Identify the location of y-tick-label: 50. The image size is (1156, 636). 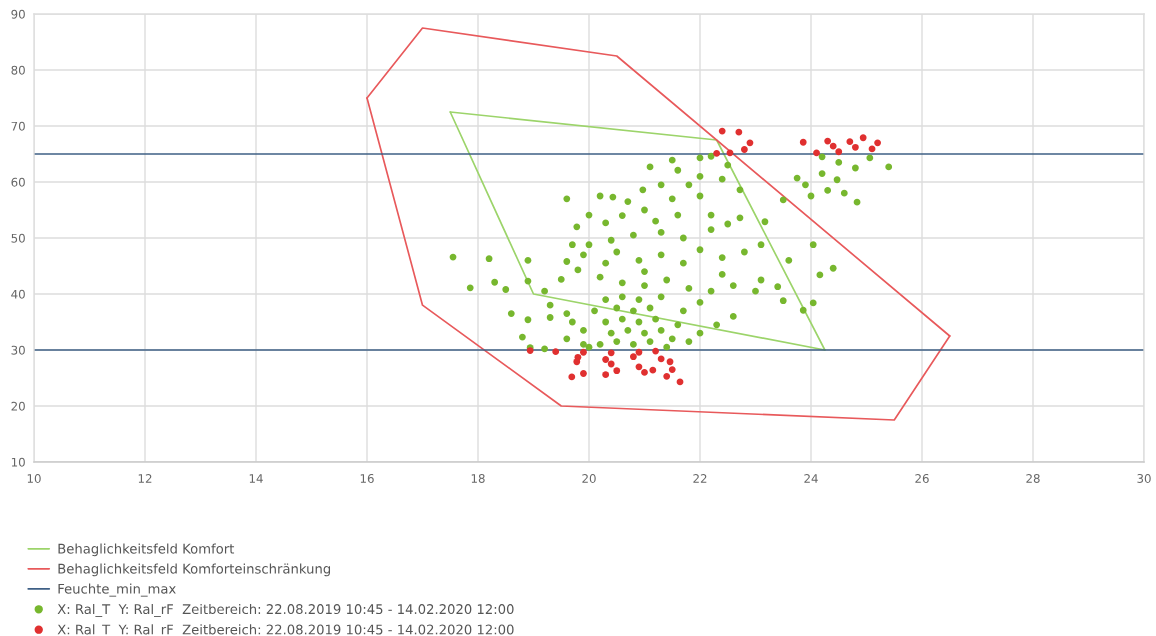
(18, 238).